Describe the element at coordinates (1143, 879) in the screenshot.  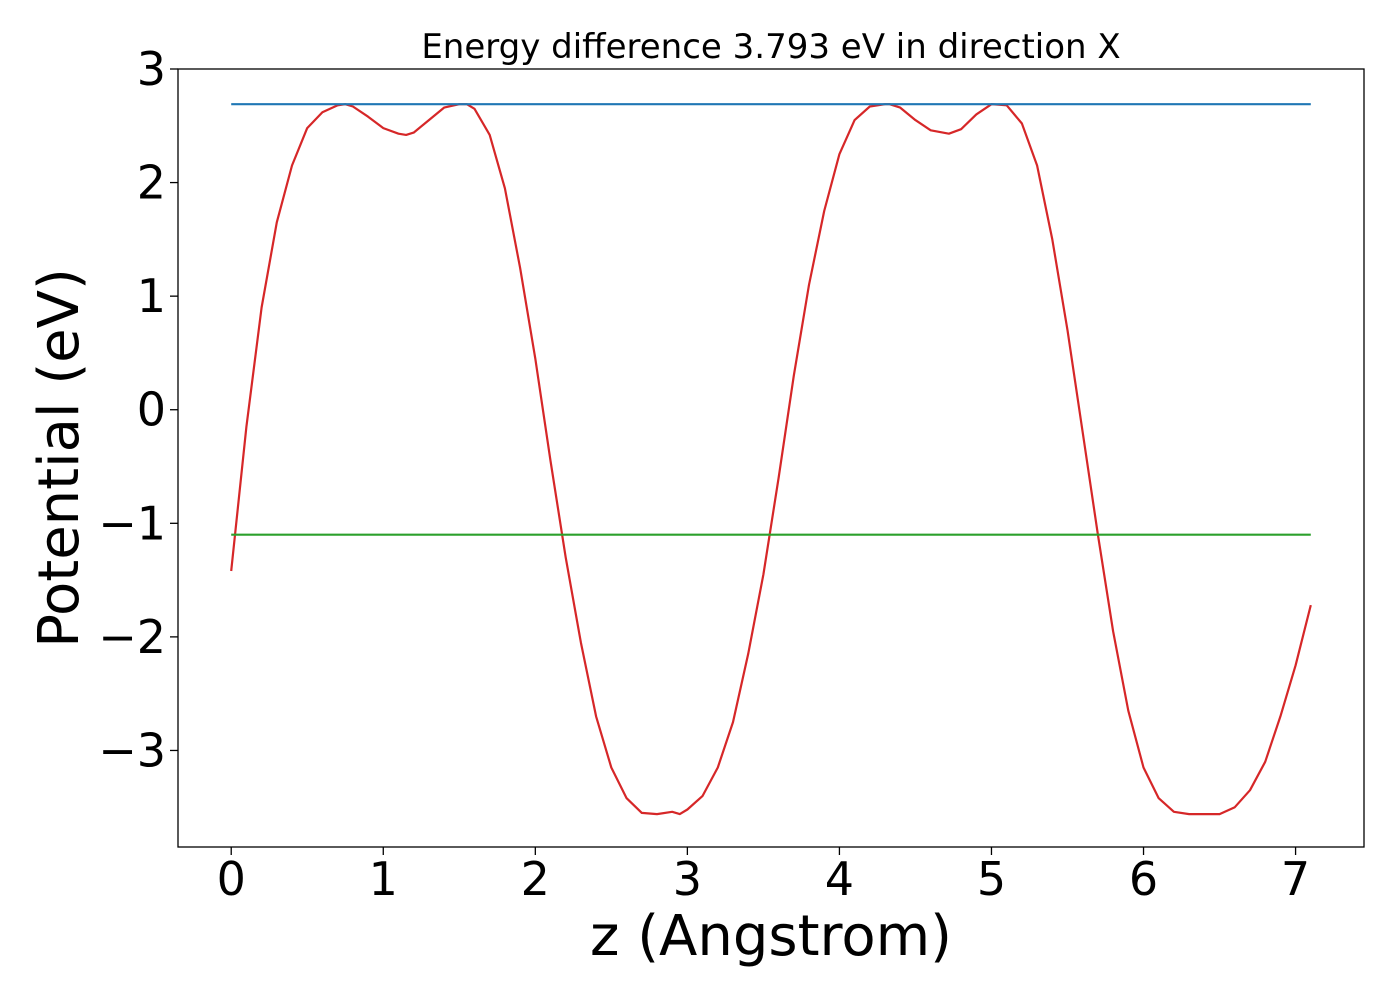
I see `x-tick-label: 6` at that location.